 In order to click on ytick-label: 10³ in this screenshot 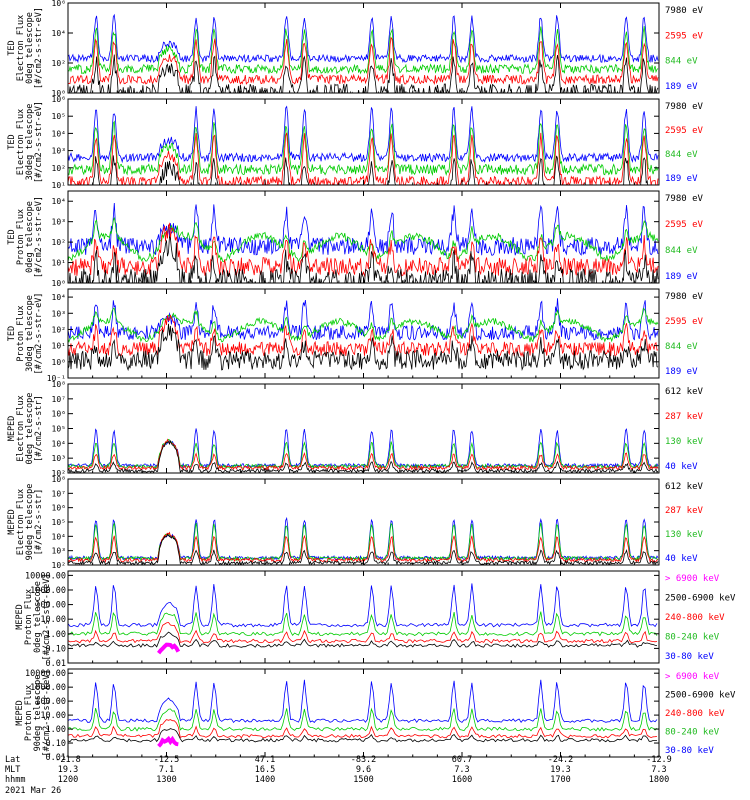, I will do `click(59, 313)`.